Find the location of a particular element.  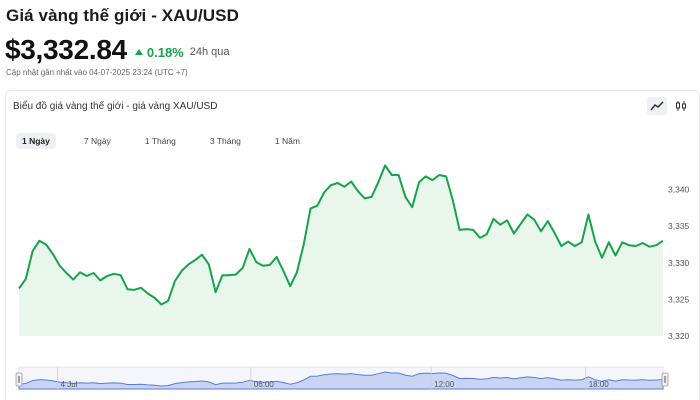

navigator-handle-right is located at coordinates (665, 379).